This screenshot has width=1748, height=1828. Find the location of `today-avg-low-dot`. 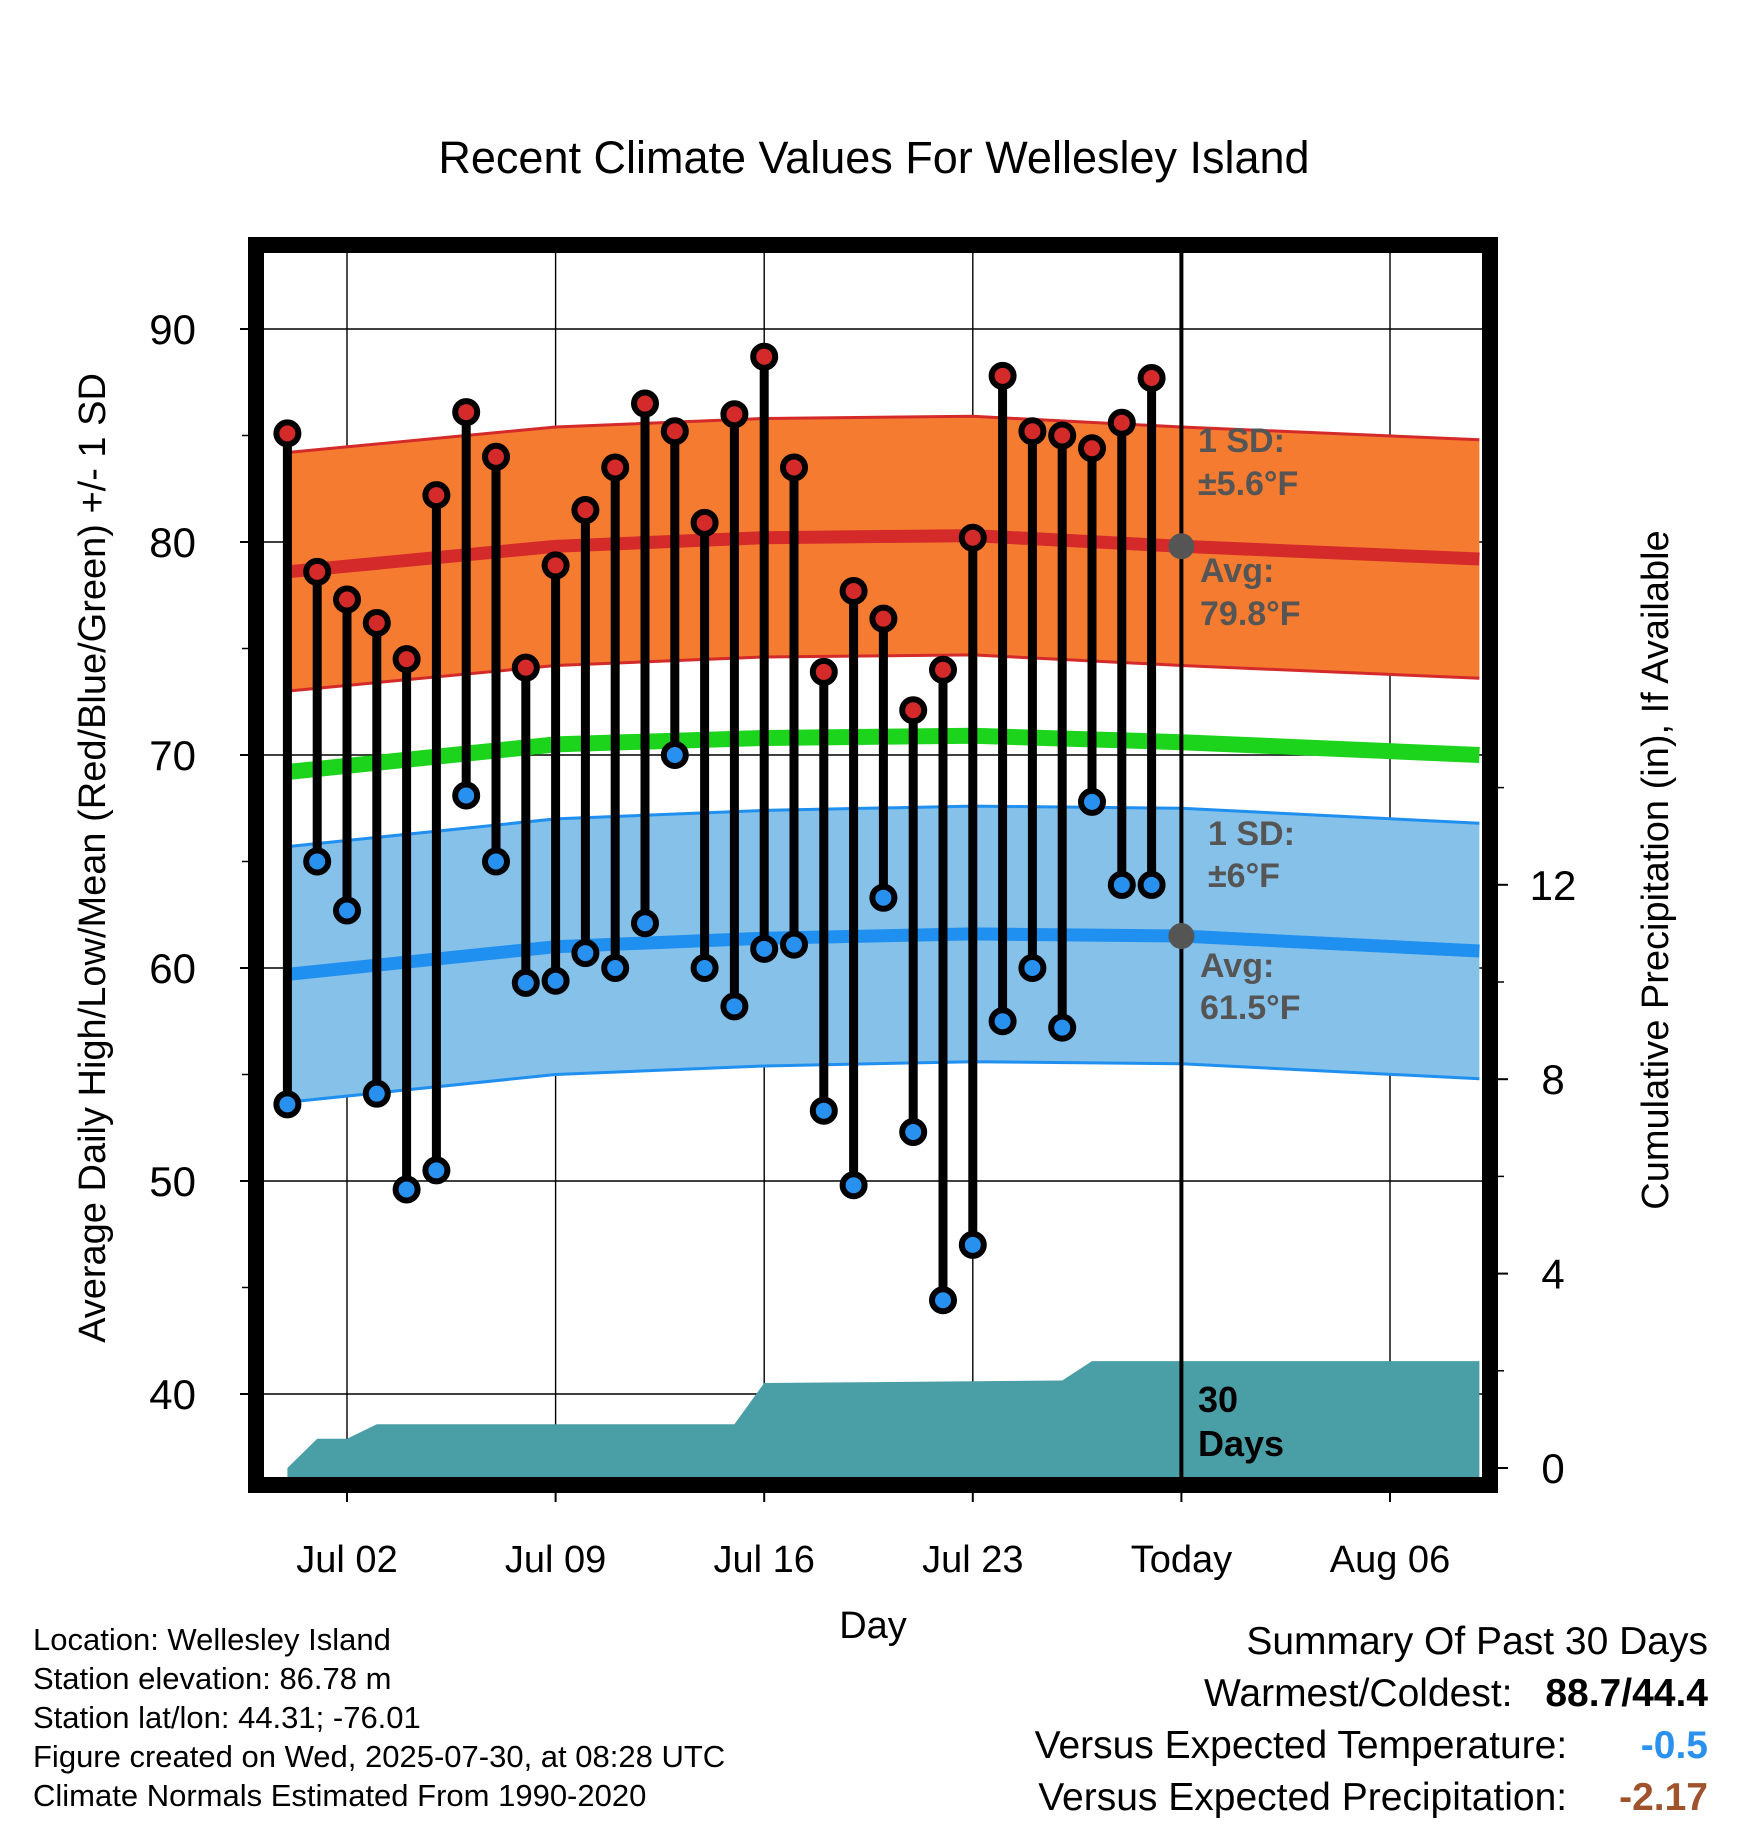

today-avg-low-dot is located at coordinates (1181, 936).